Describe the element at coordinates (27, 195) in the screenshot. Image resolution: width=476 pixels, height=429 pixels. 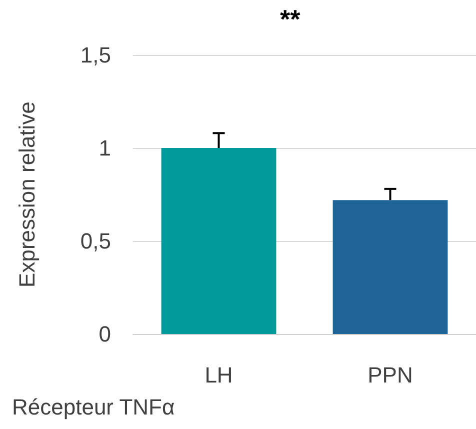
I see `y-axis-title: Expression relative` at that location.